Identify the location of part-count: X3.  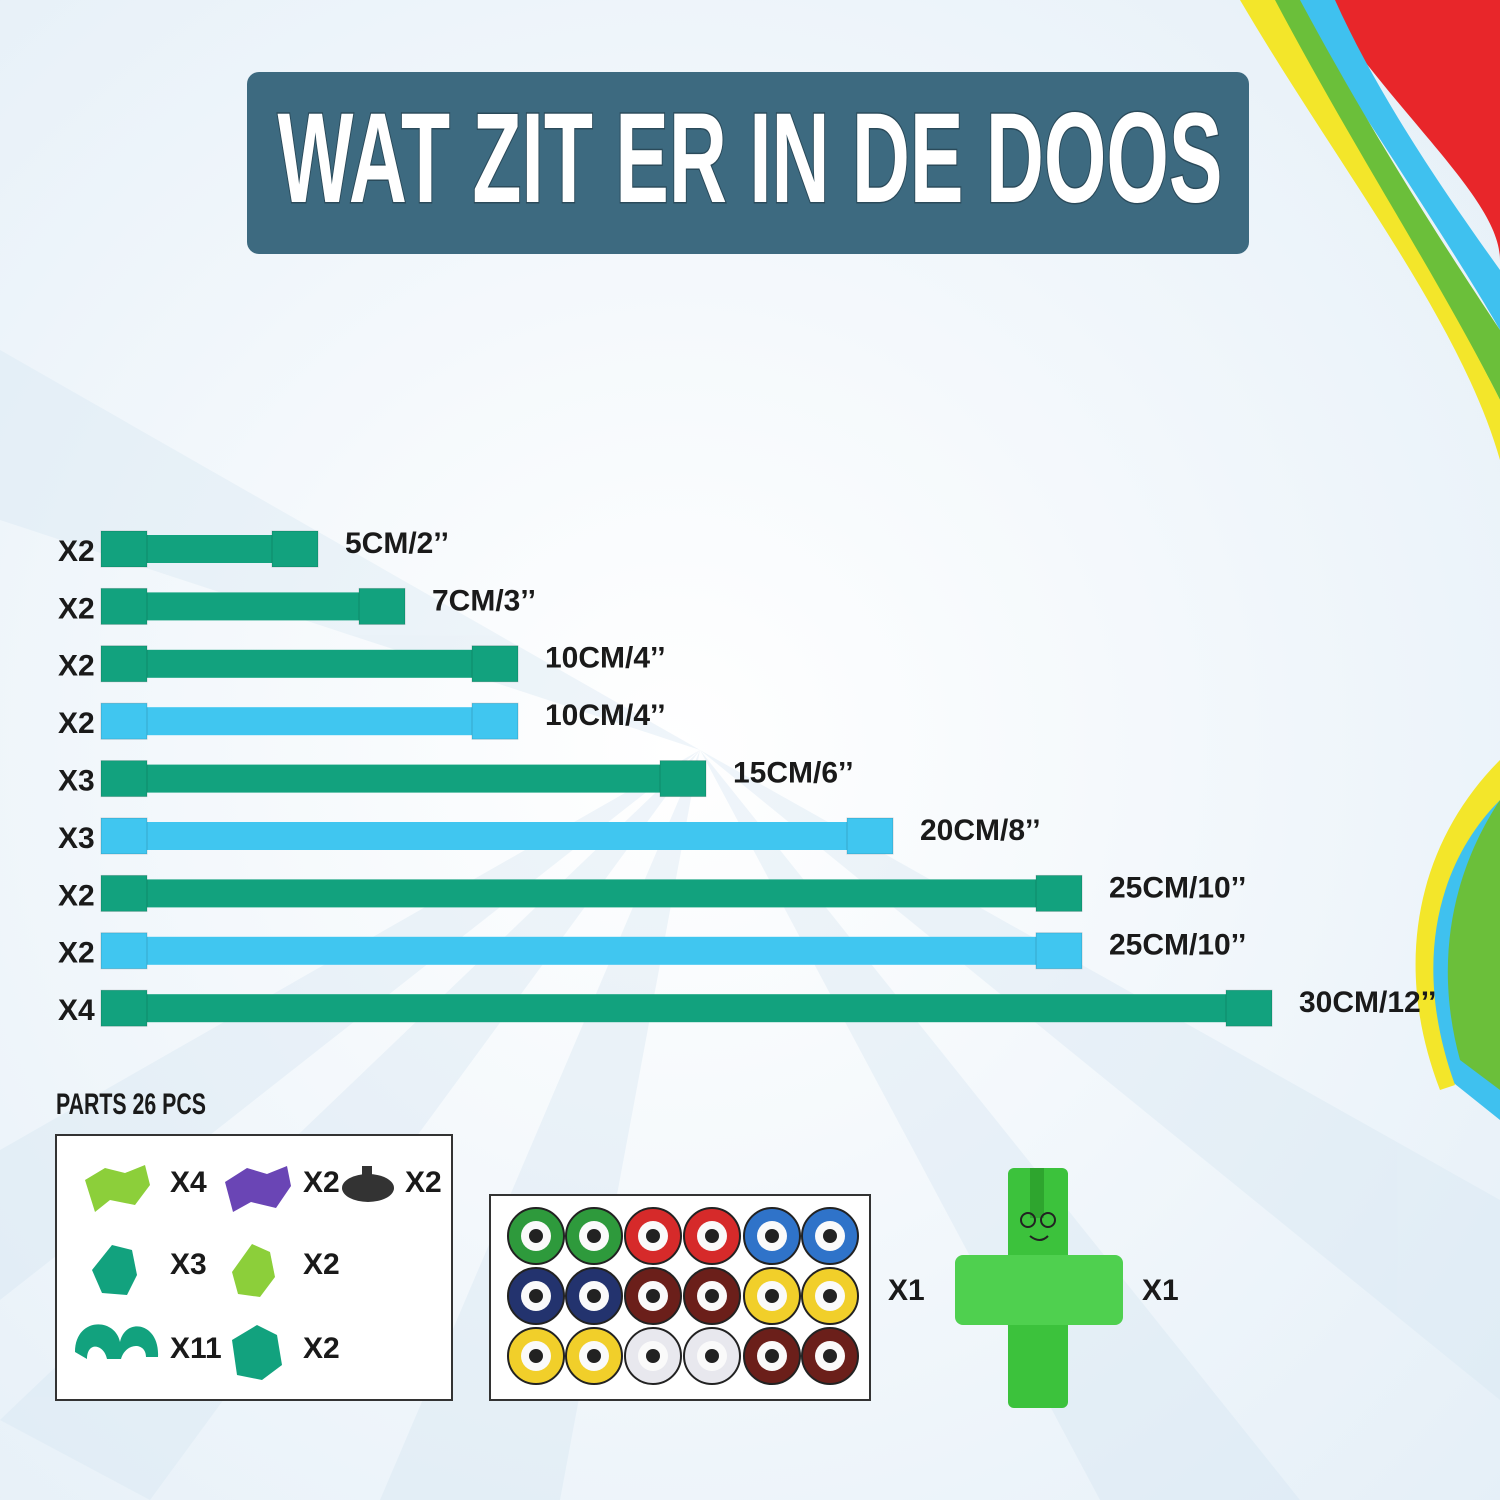
(188, 1264).